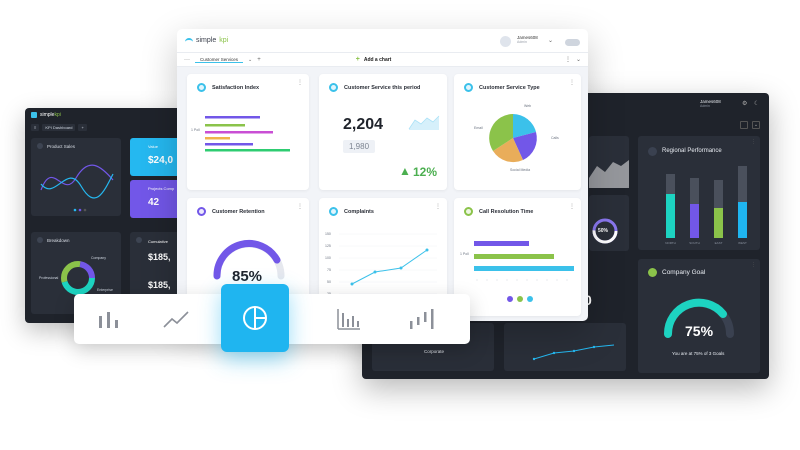 The width and height of the screenshot is (800, 450). Describe the element at coordinates (692, 151) in the screenshot. I see `regional-title: Regional Performance` at that location.